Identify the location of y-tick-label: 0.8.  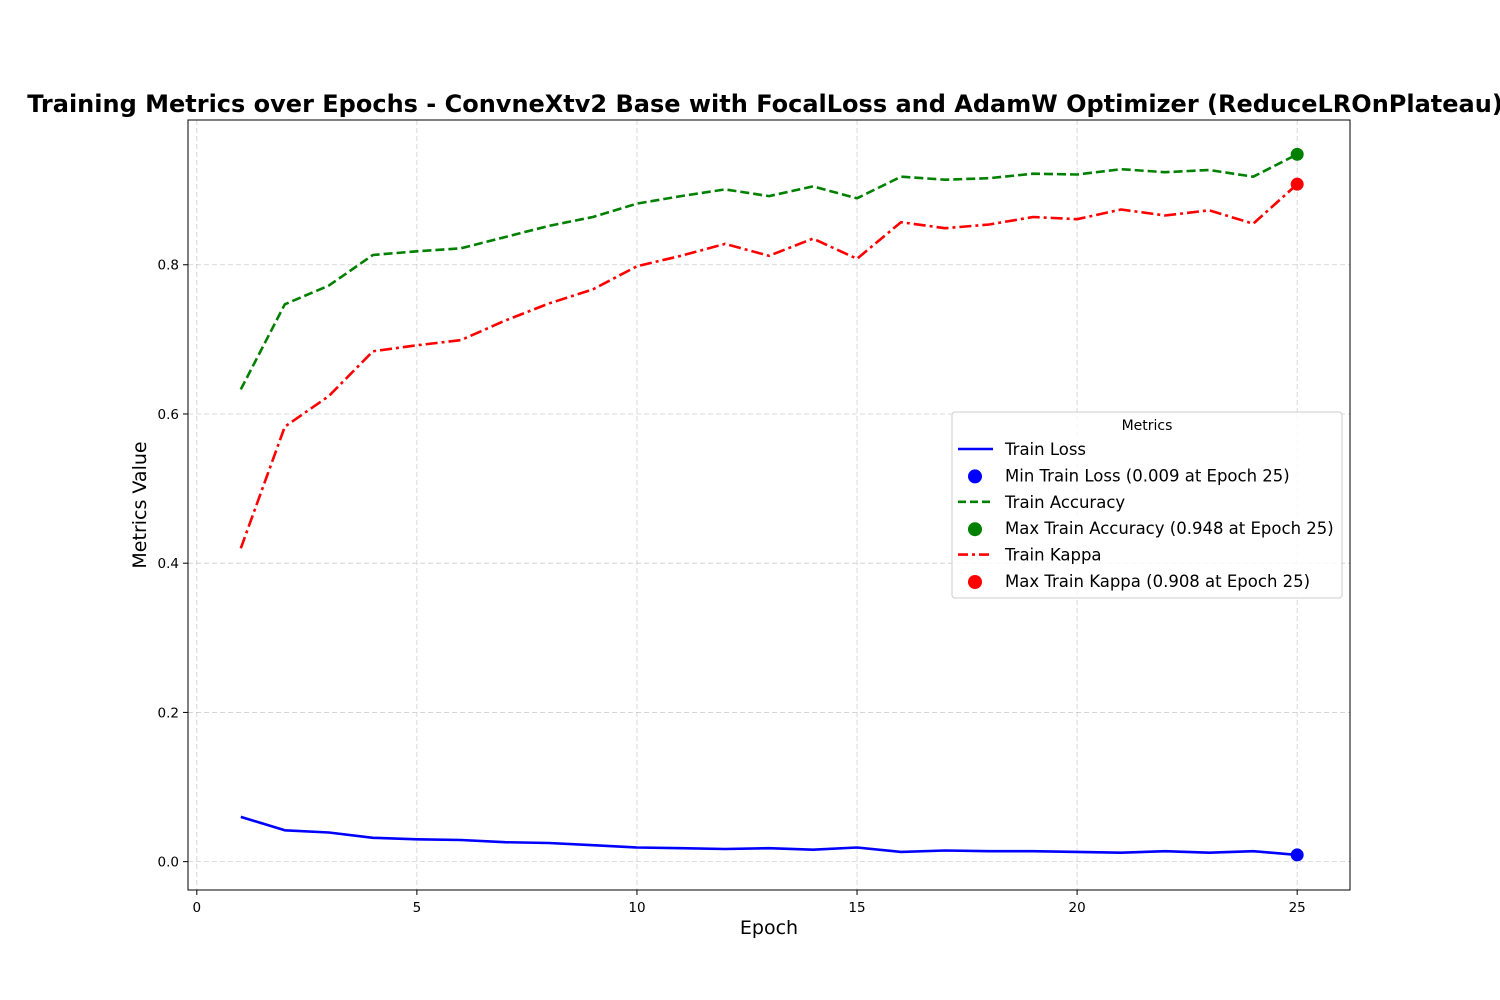
(168, 266).